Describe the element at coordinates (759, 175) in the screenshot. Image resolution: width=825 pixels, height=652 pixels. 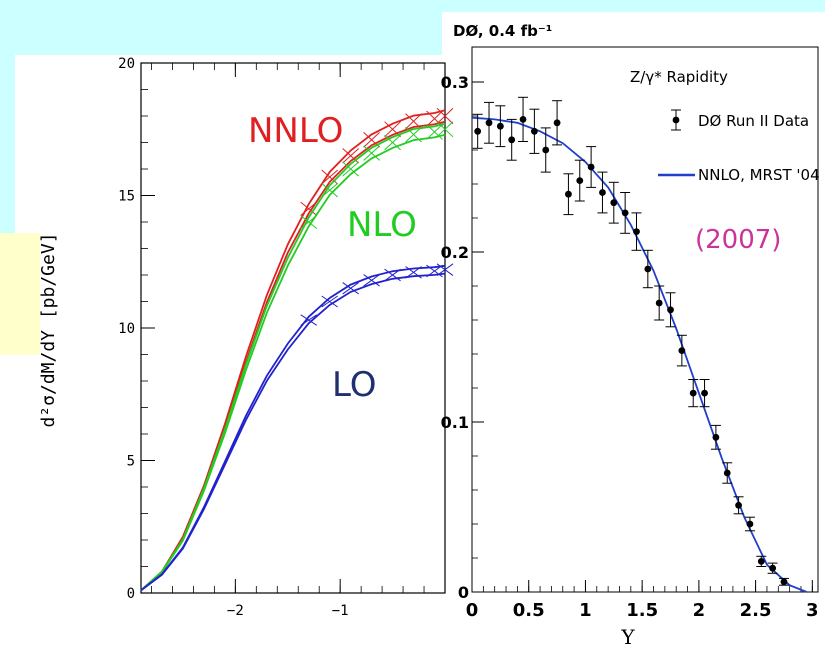
I see `legend-theory-label: NNLO, MRST '04` at that location.